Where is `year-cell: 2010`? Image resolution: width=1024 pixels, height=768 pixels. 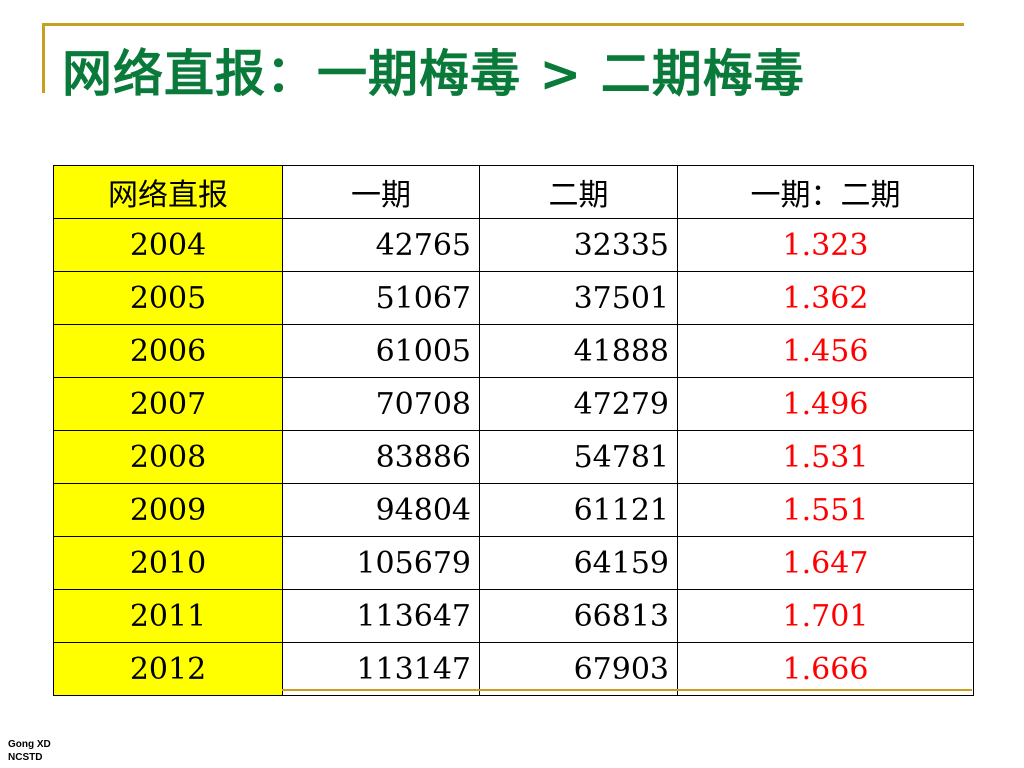 year-cell: 2010 is located at coordinates (168, 563).